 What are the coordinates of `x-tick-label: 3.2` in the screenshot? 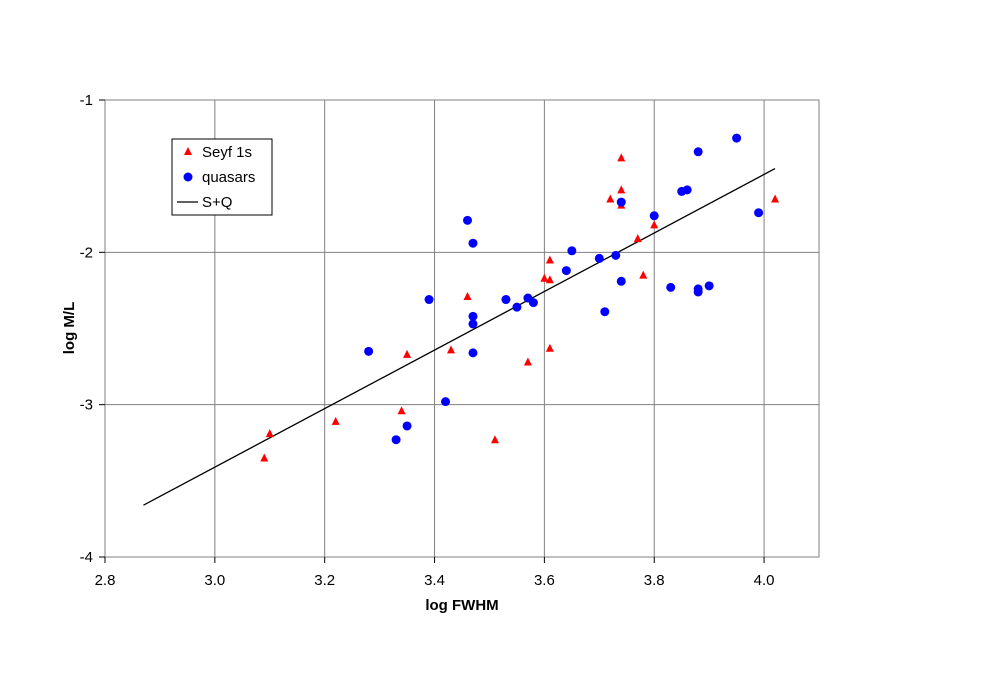 It's located at (324, 580).